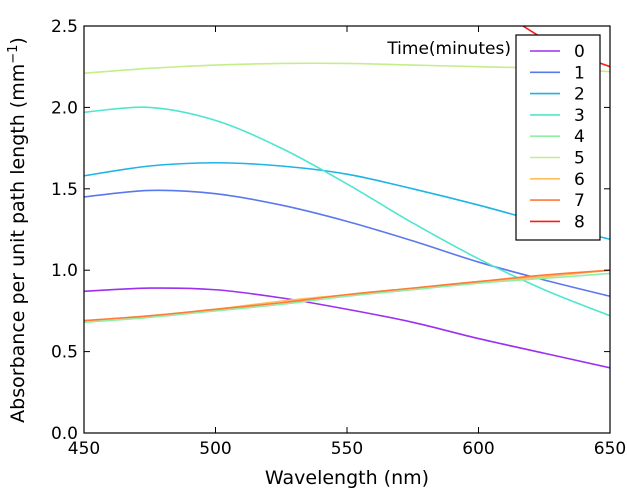 The width and height of the screenshot is (627, 491). Describe the element at coordinates (478, 449) in the screenshot. I see `x-tick-label: 600` at that location.